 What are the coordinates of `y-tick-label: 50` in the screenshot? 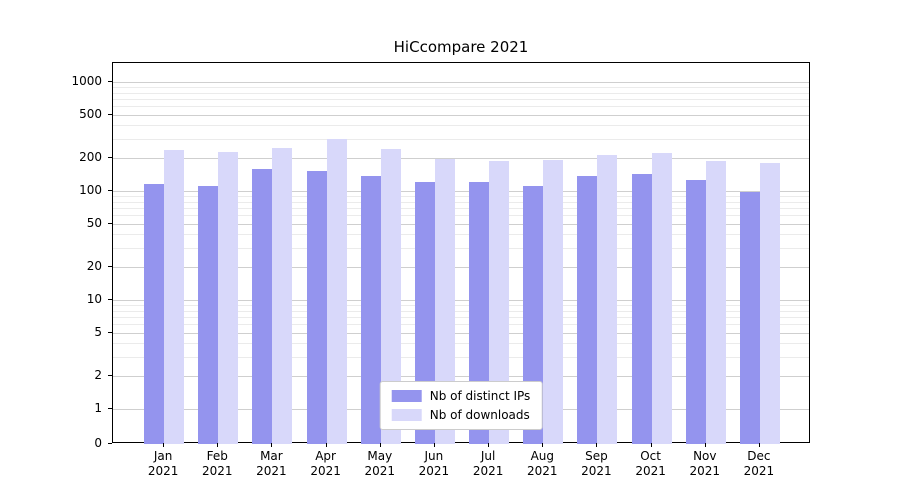 It's located at (94, 222).